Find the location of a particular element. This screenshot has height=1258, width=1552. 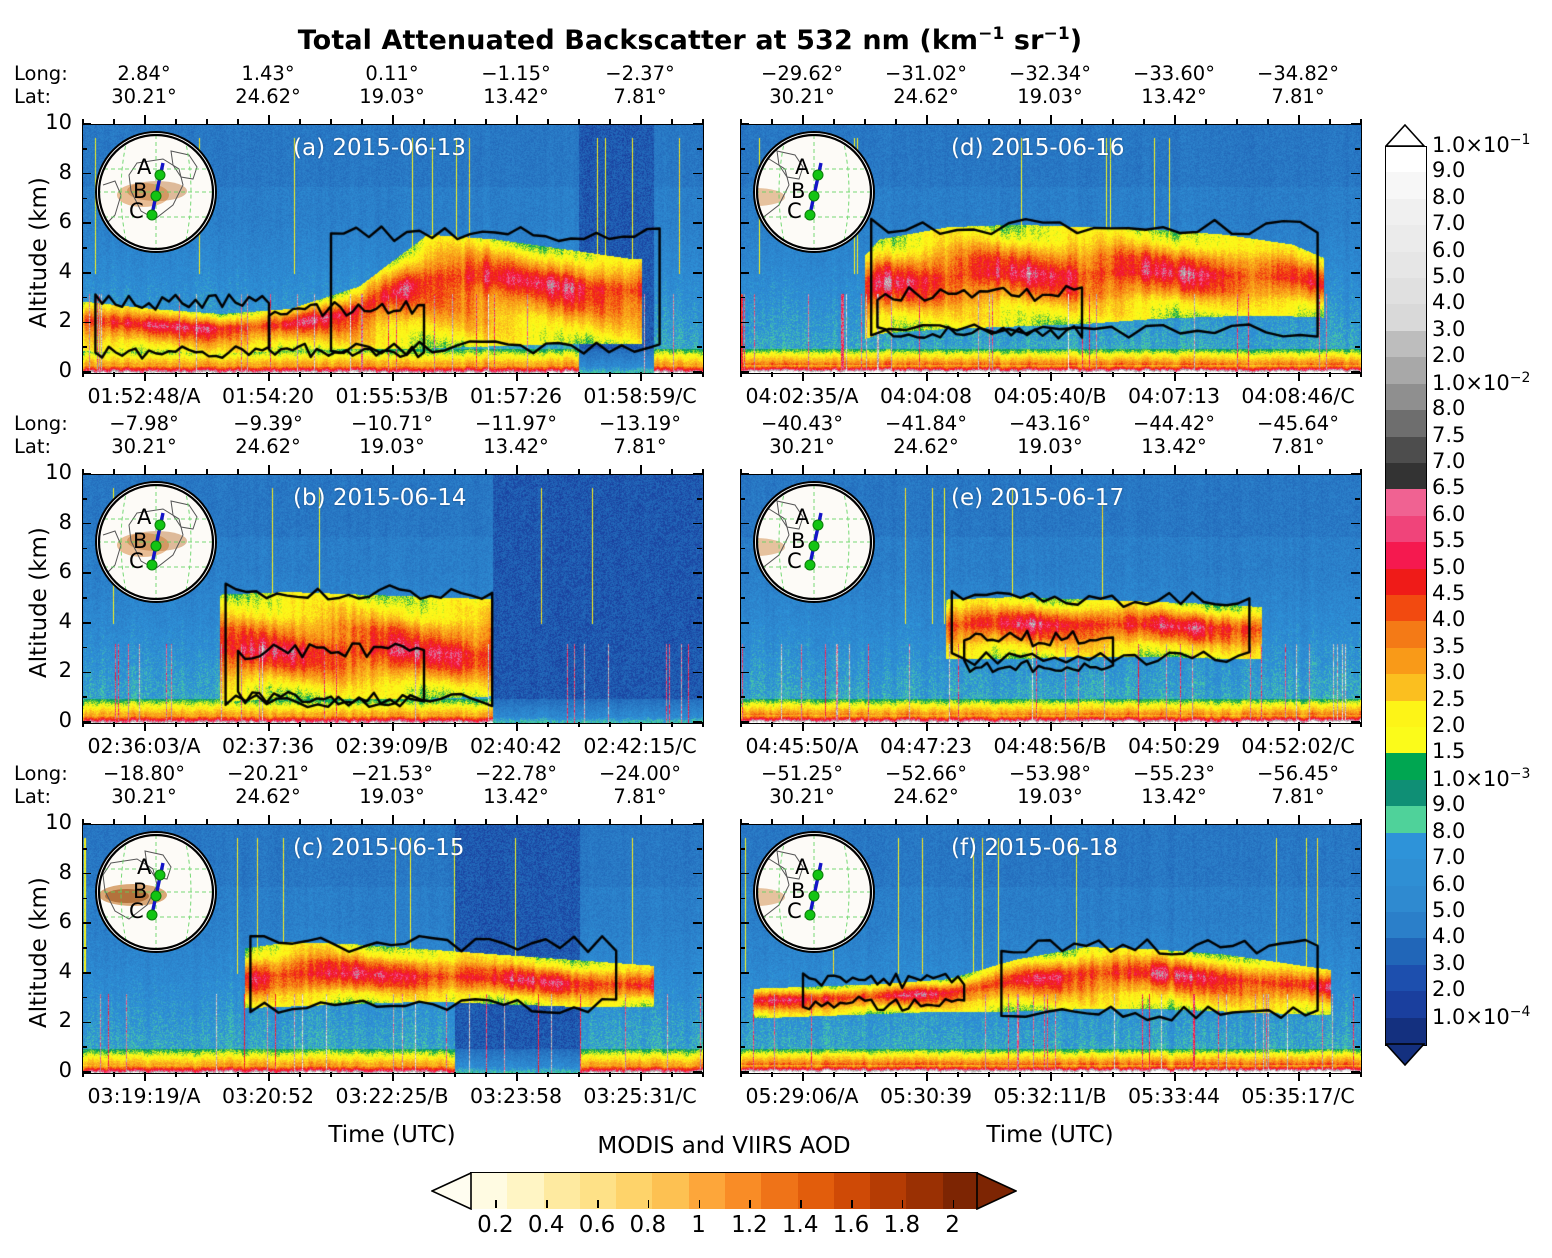

globe-marker-label-b: B is located at coordinates (140, 891).